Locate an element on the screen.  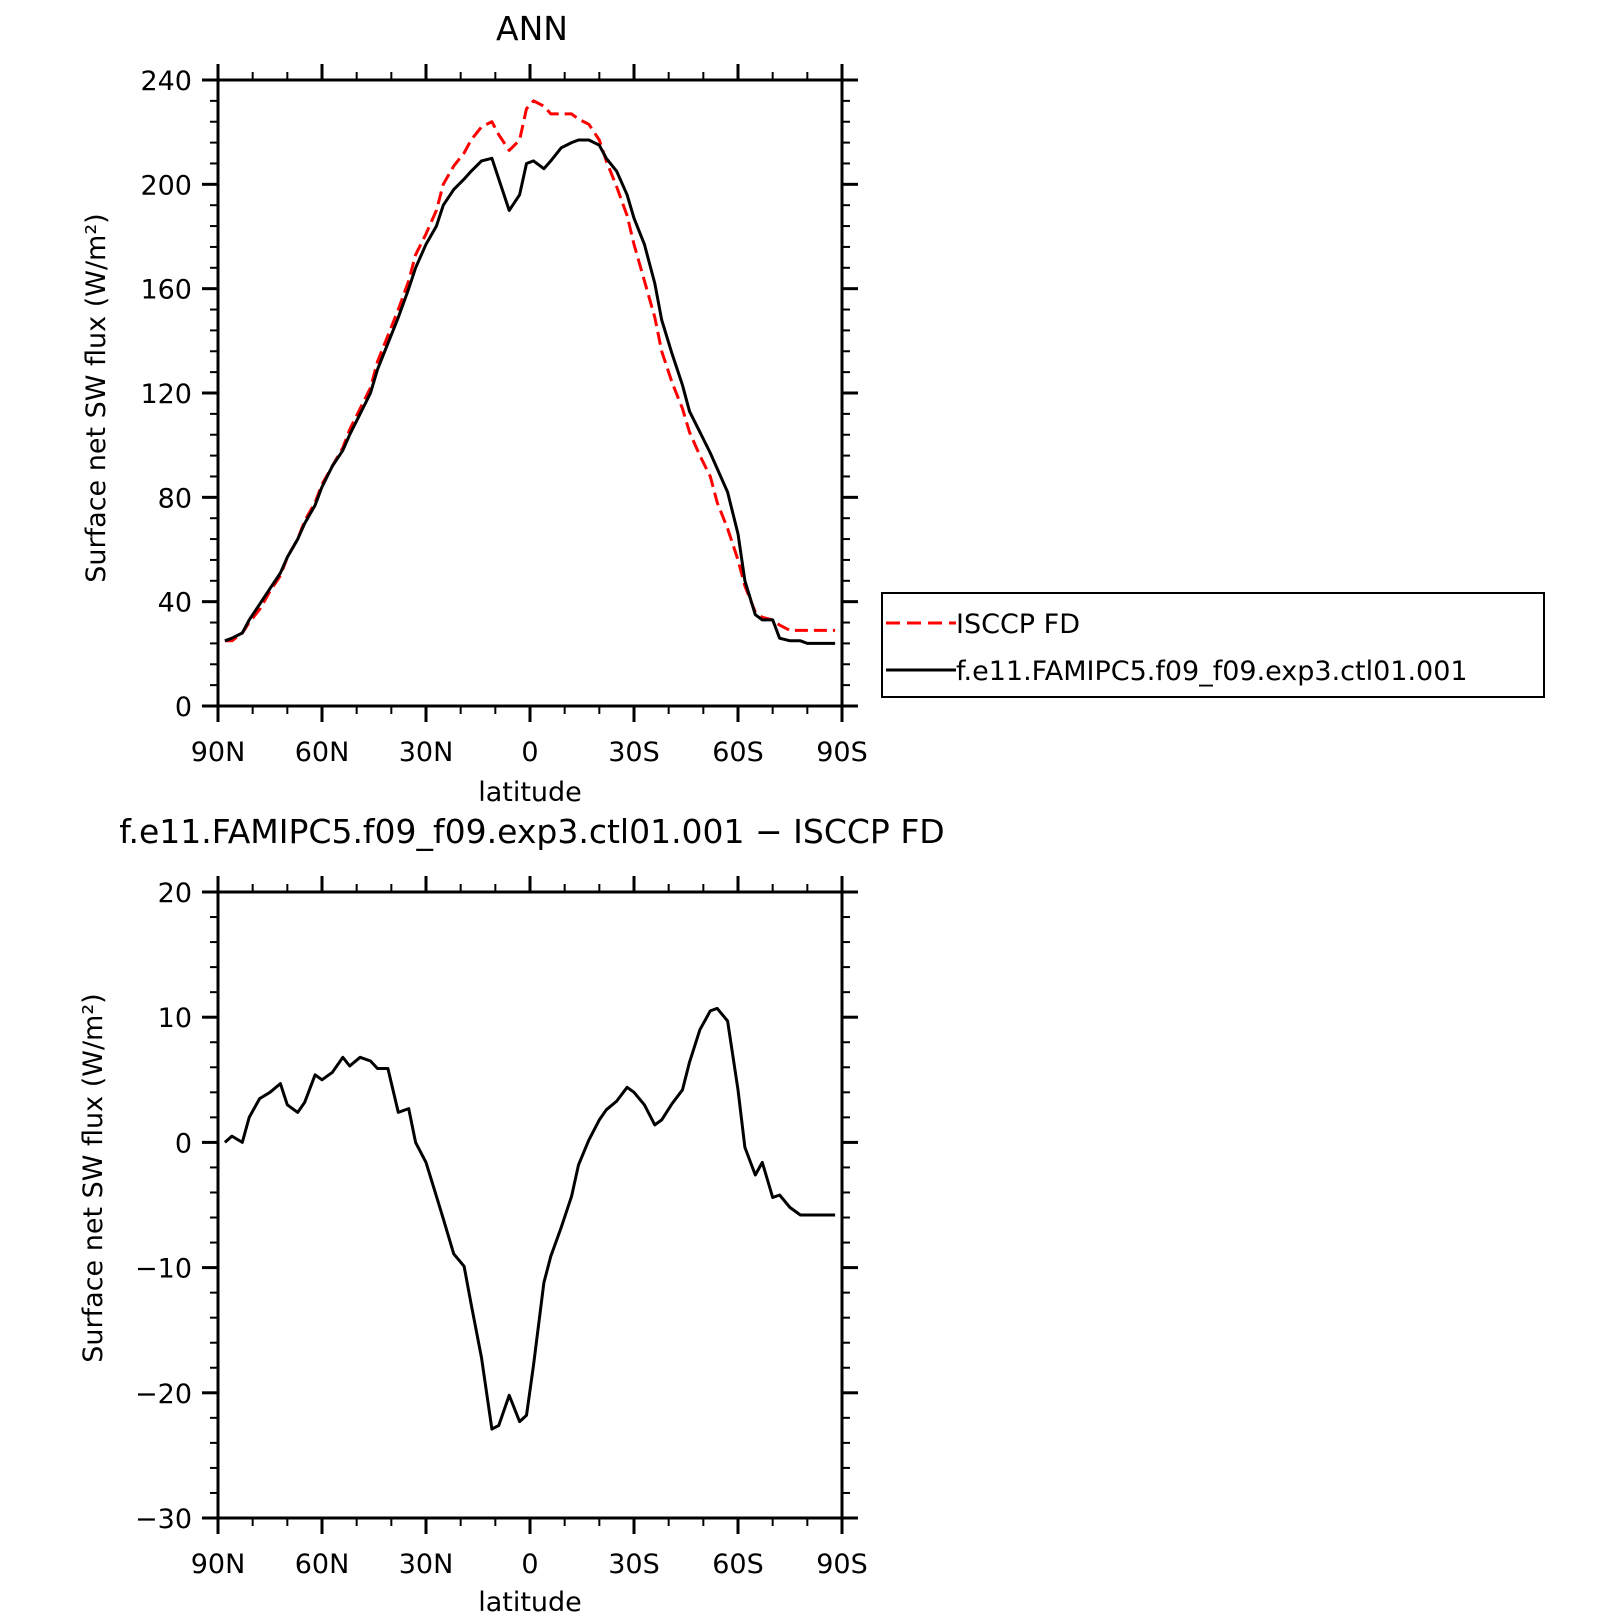
y-tick-label: 240 is located at coordinates (166, 81).